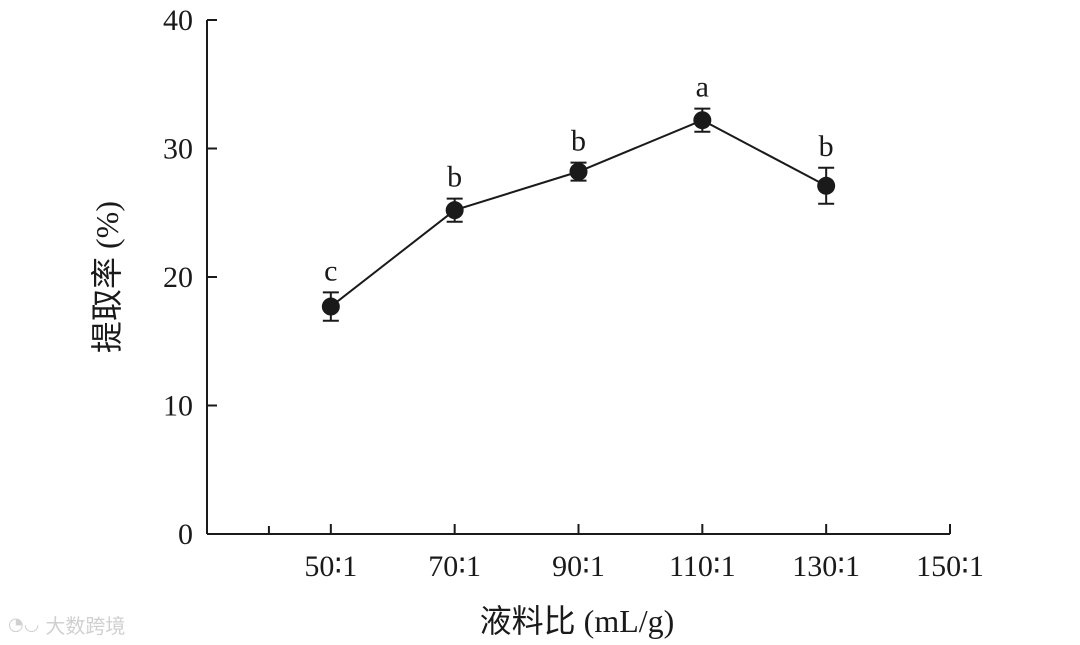 This screenshot has width=1080, height=645. What do you see at coordinates (185, 534) in the screenshot?
I see `y-tick-label-0: 0` at bounding box center [185, 534].